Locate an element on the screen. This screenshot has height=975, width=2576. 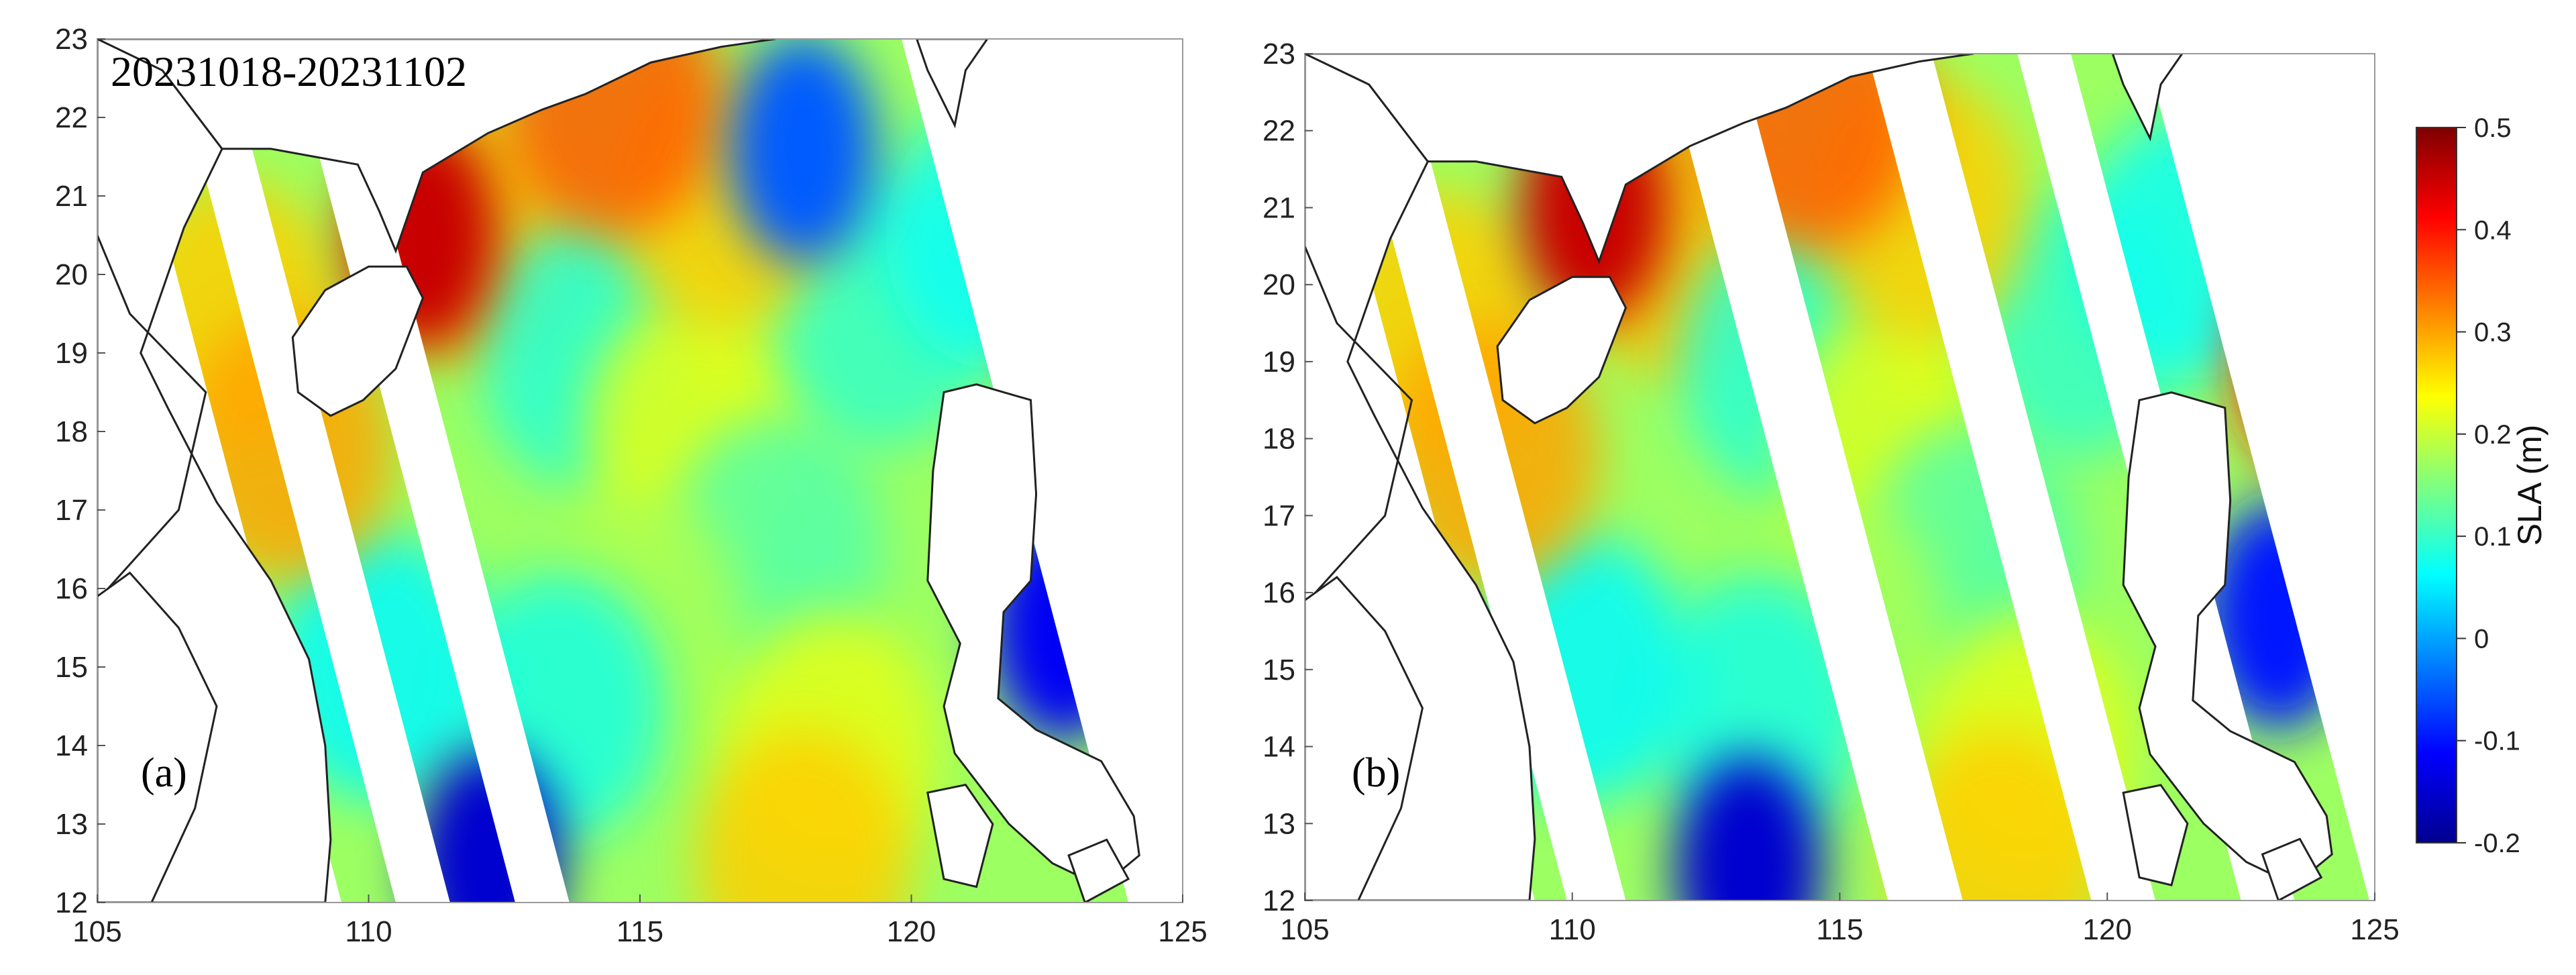
colorbar: 0.5 0.4 0.3 0.2 0.1 0 -0.1 -0.2 SLA (m) is located at coordinates (2482, 485).